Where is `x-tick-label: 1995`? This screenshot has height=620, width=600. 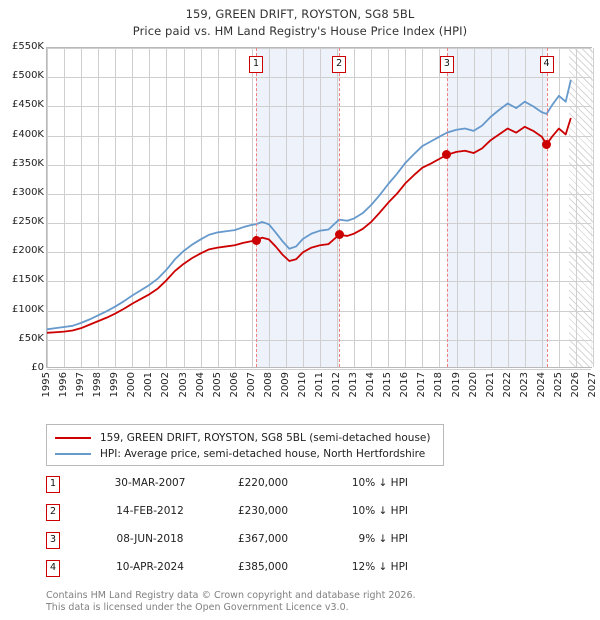 x-tick-label: 1995 is located at coordinates (46, 385).